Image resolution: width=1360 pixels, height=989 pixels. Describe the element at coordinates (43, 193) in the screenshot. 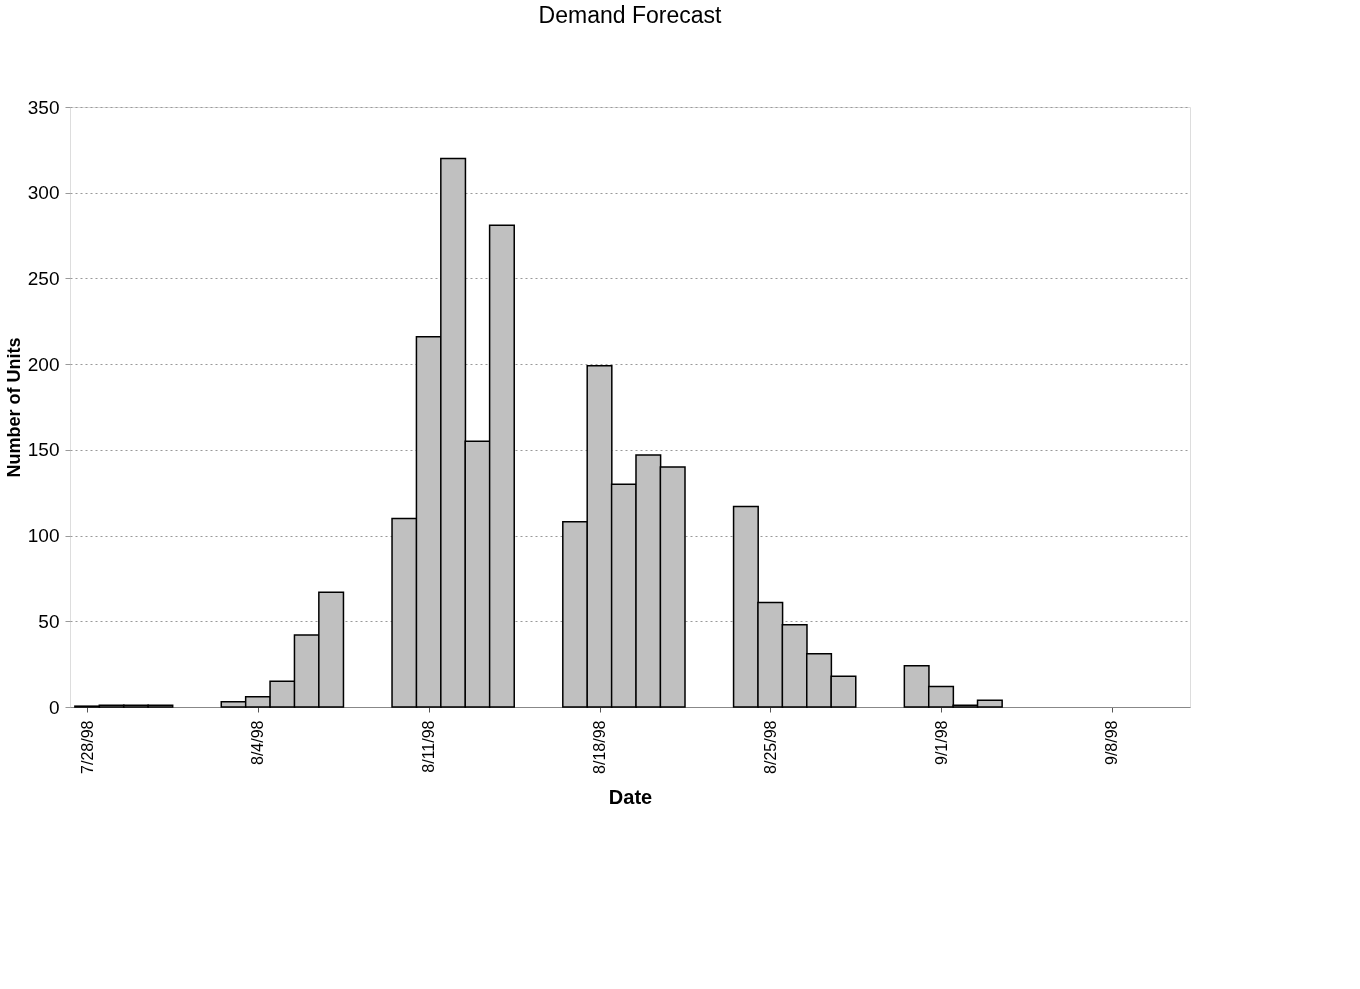

I see `y-tick-label: 300` at that location.